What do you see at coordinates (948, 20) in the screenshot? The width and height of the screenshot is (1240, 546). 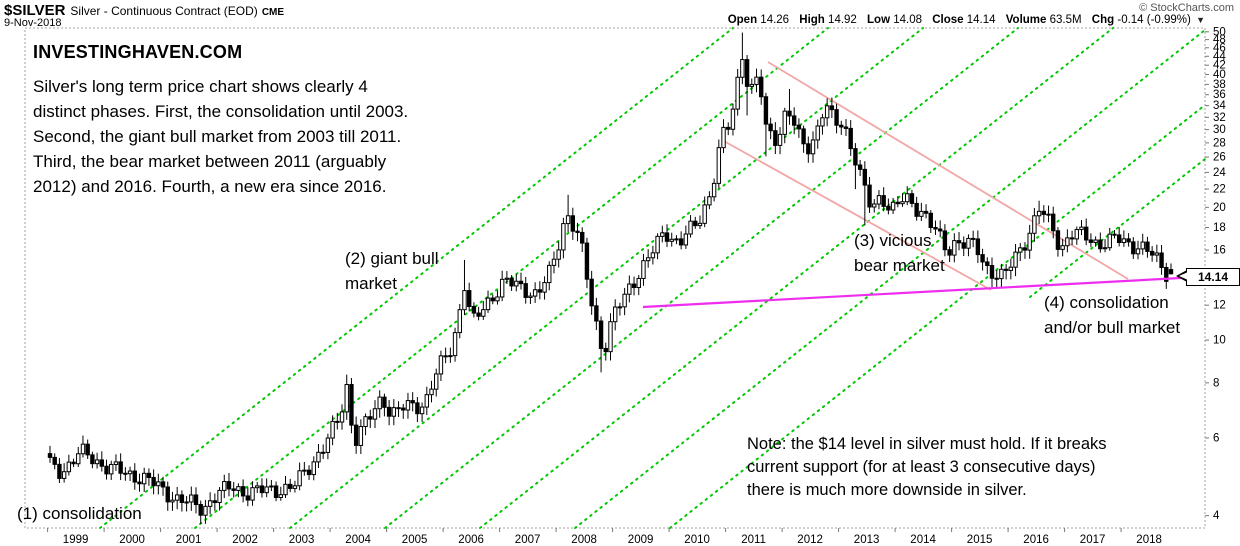 I see `close-label: Close` at bounding box center [948, 20].